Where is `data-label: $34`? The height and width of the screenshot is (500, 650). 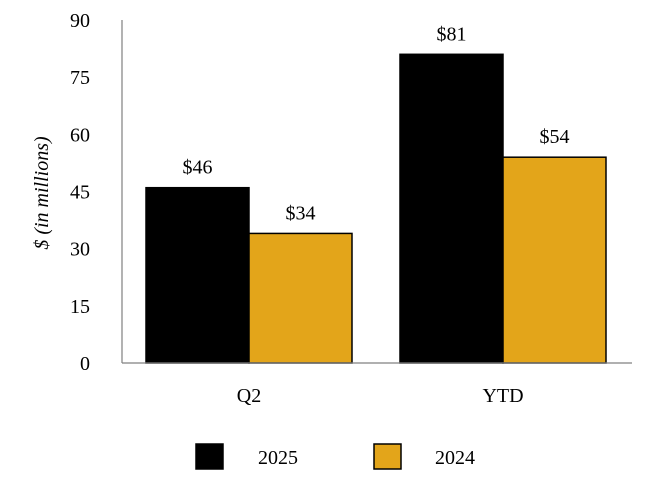 data-label: $34 is located at coordinates (301, 213).